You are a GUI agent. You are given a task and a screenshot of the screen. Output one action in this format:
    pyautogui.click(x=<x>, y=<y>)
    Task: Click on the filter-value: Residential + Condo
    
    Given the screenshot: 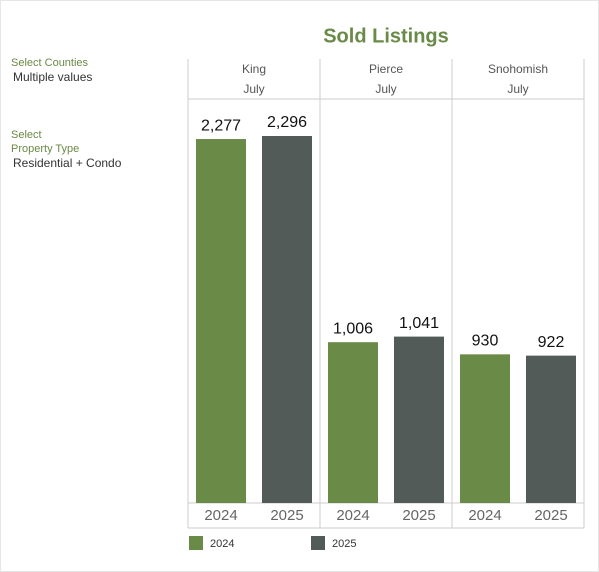 What is the action you would take?
    pyautogui.click(x=67, y=163)
    